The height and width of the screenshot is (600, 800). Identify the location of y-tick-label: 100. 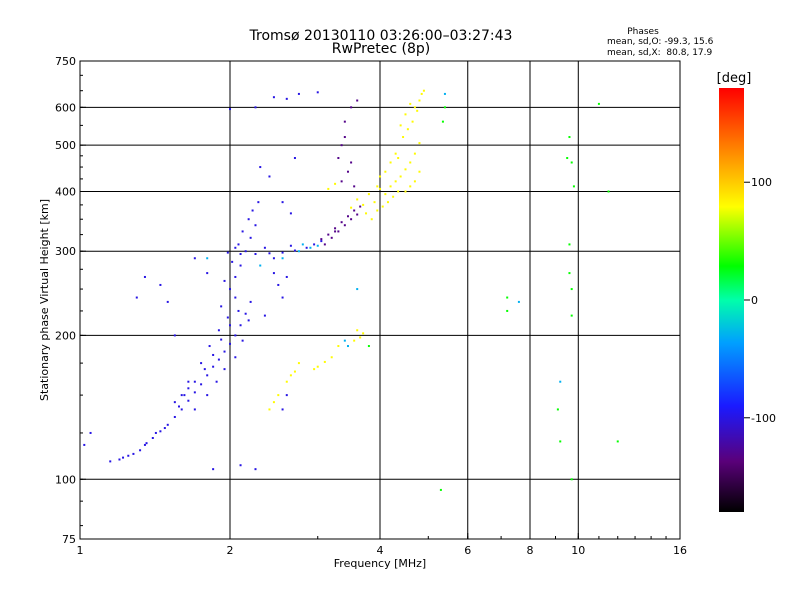
(65, 479).